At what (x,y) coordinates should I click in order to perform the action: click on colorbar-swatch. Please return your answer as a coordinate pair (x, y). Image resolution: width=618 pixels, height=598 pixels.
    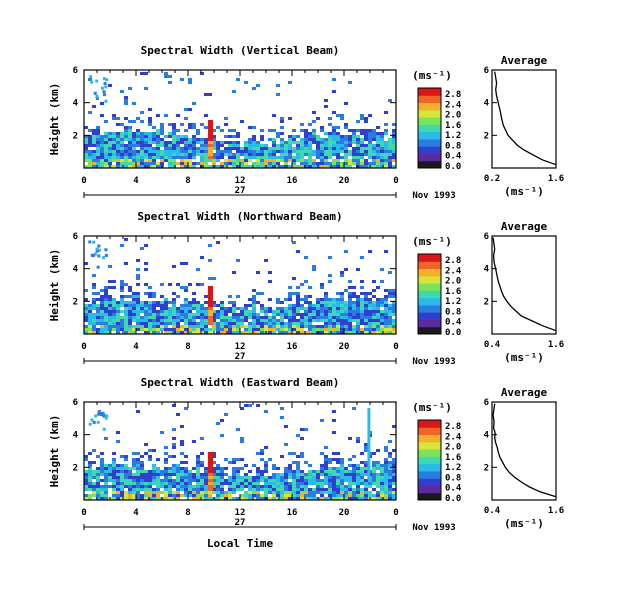
    Looking at the image, I should click on (429, 150).